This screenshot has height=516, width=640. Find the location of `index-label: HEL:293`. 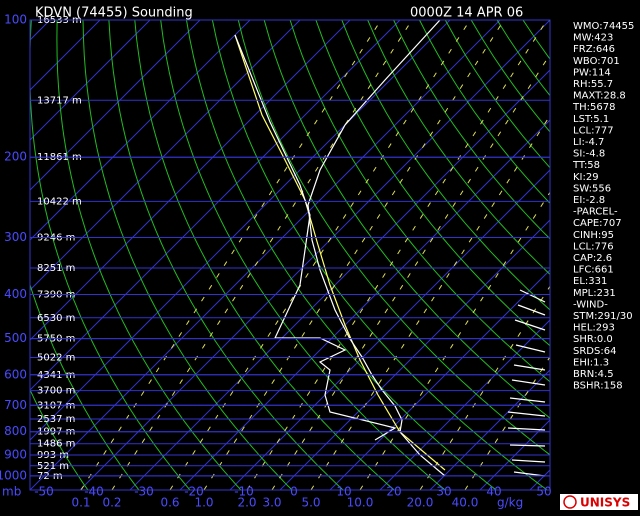

index-label: HEL:293 is located at coordinates (594, 328).